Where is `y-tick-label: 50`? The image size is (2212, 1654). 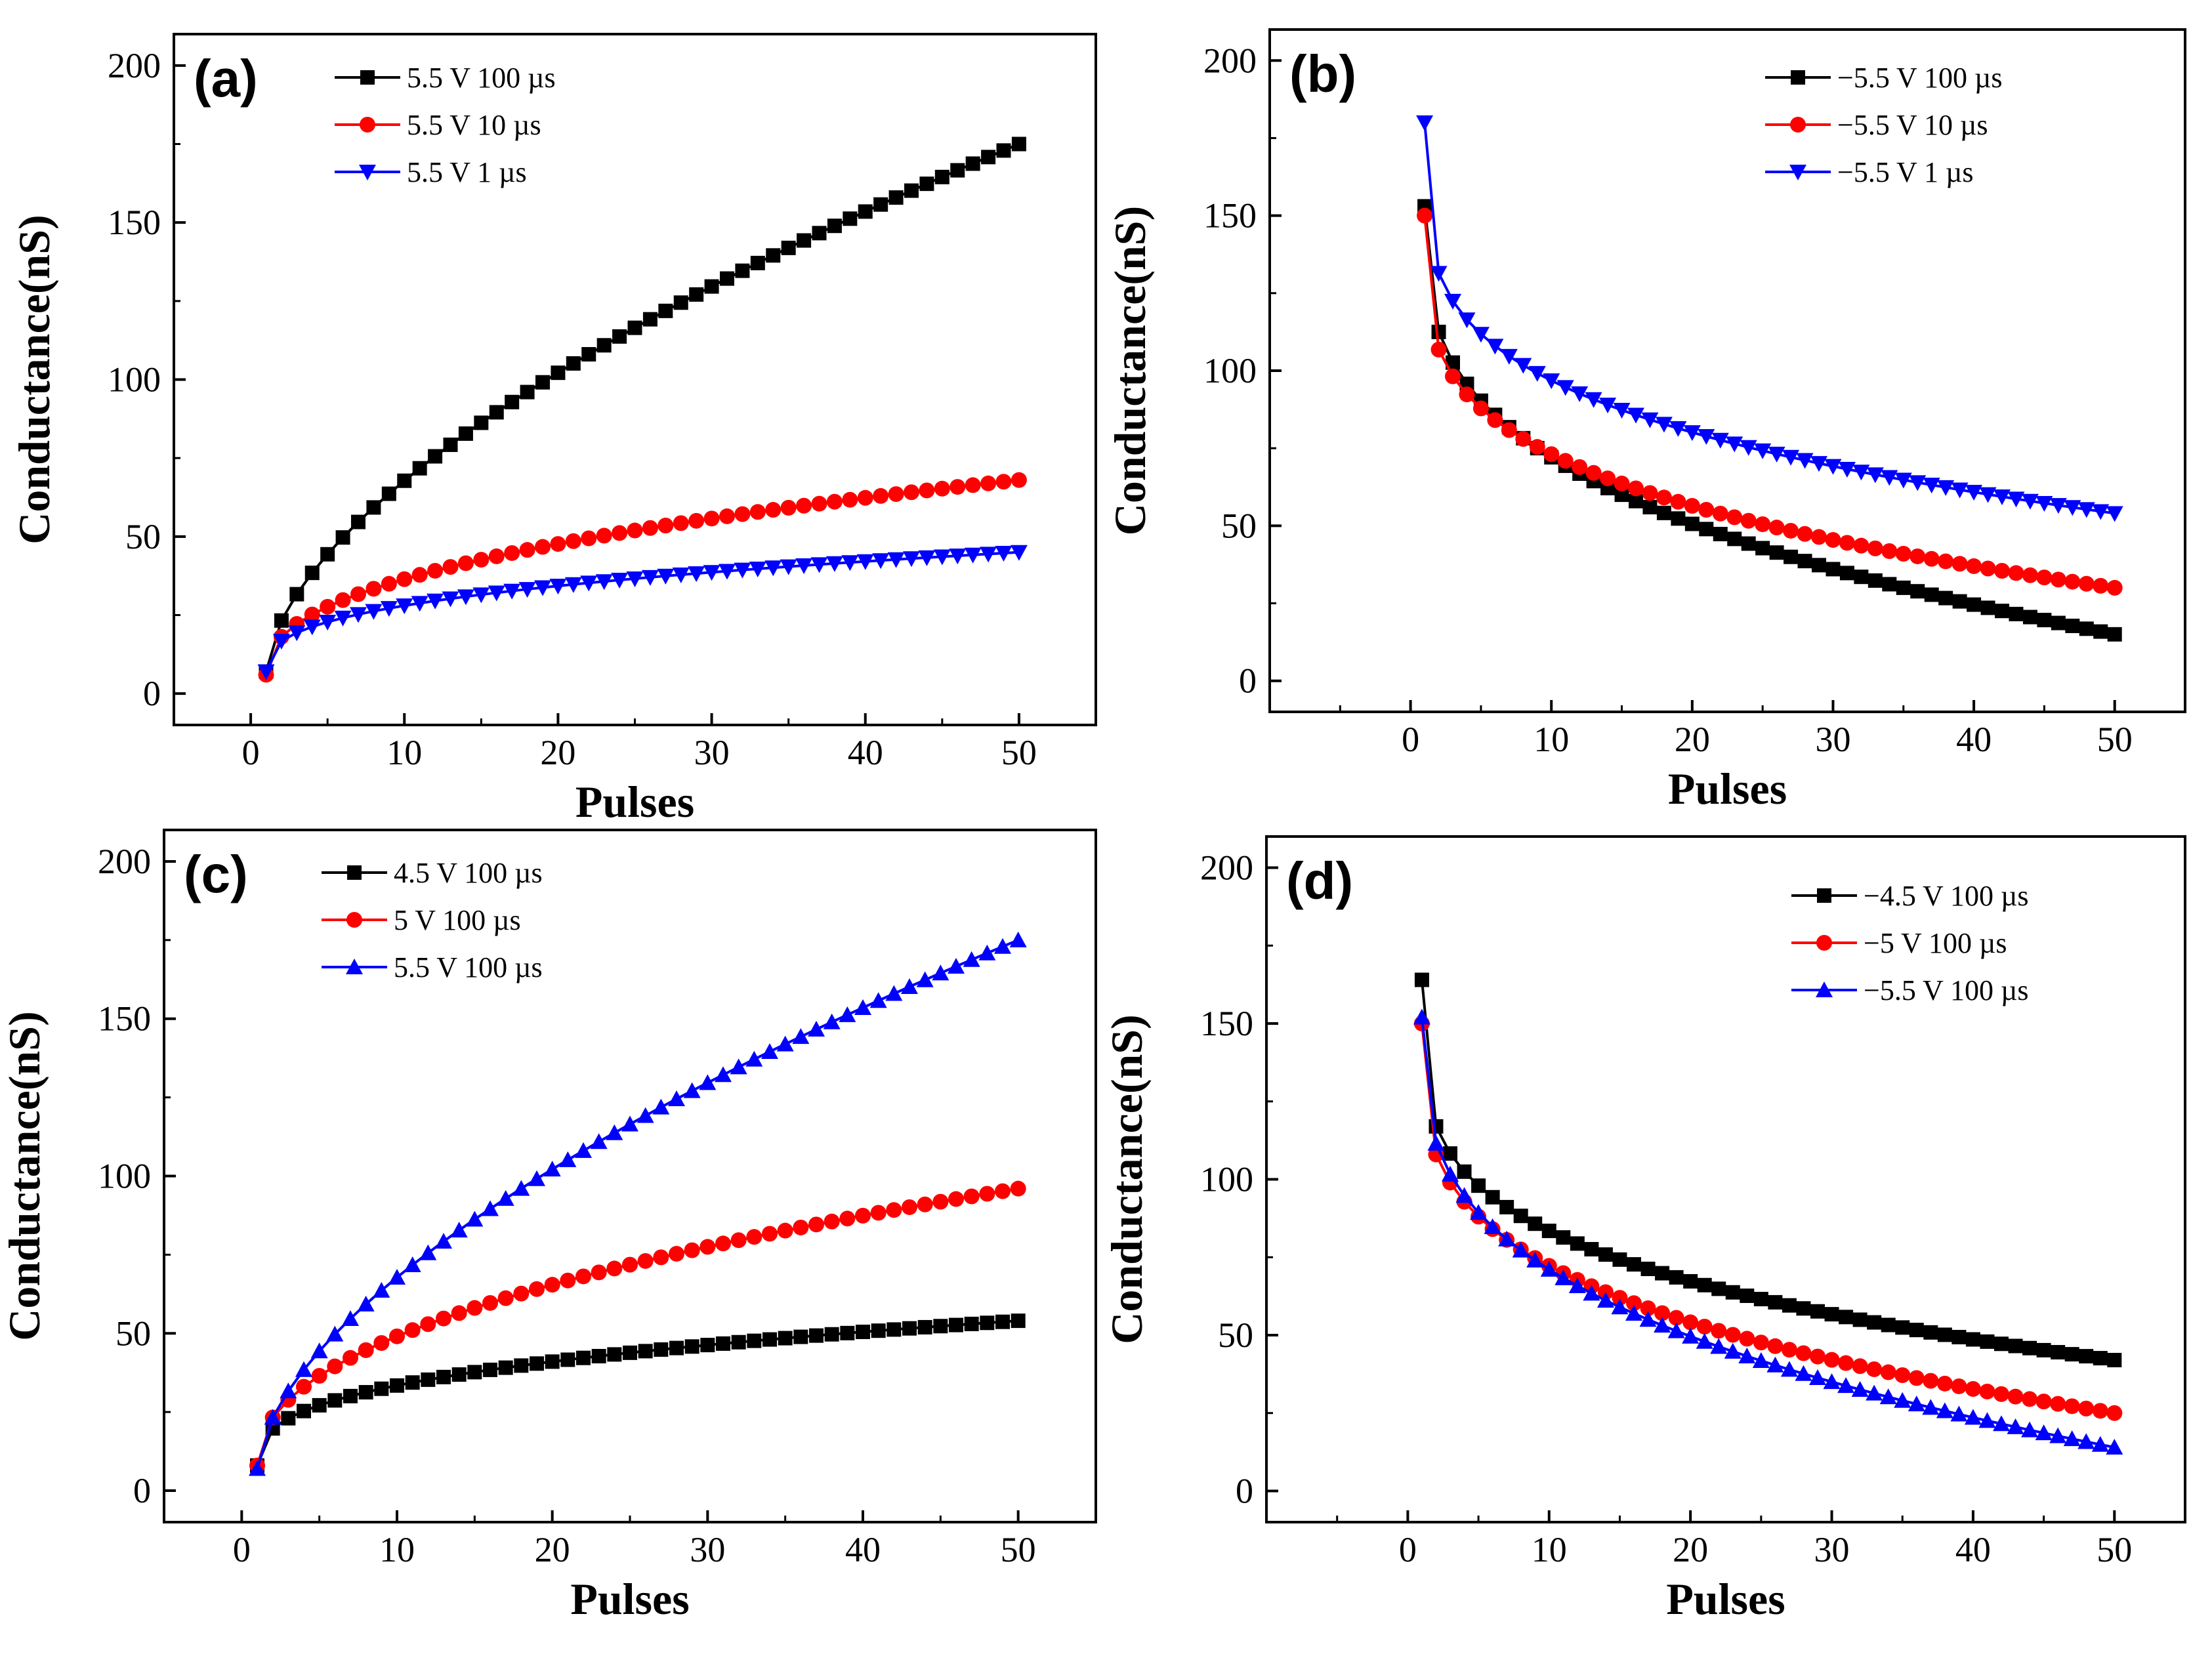
y-tick-label: 50 is located at coordinates (1239, 525).